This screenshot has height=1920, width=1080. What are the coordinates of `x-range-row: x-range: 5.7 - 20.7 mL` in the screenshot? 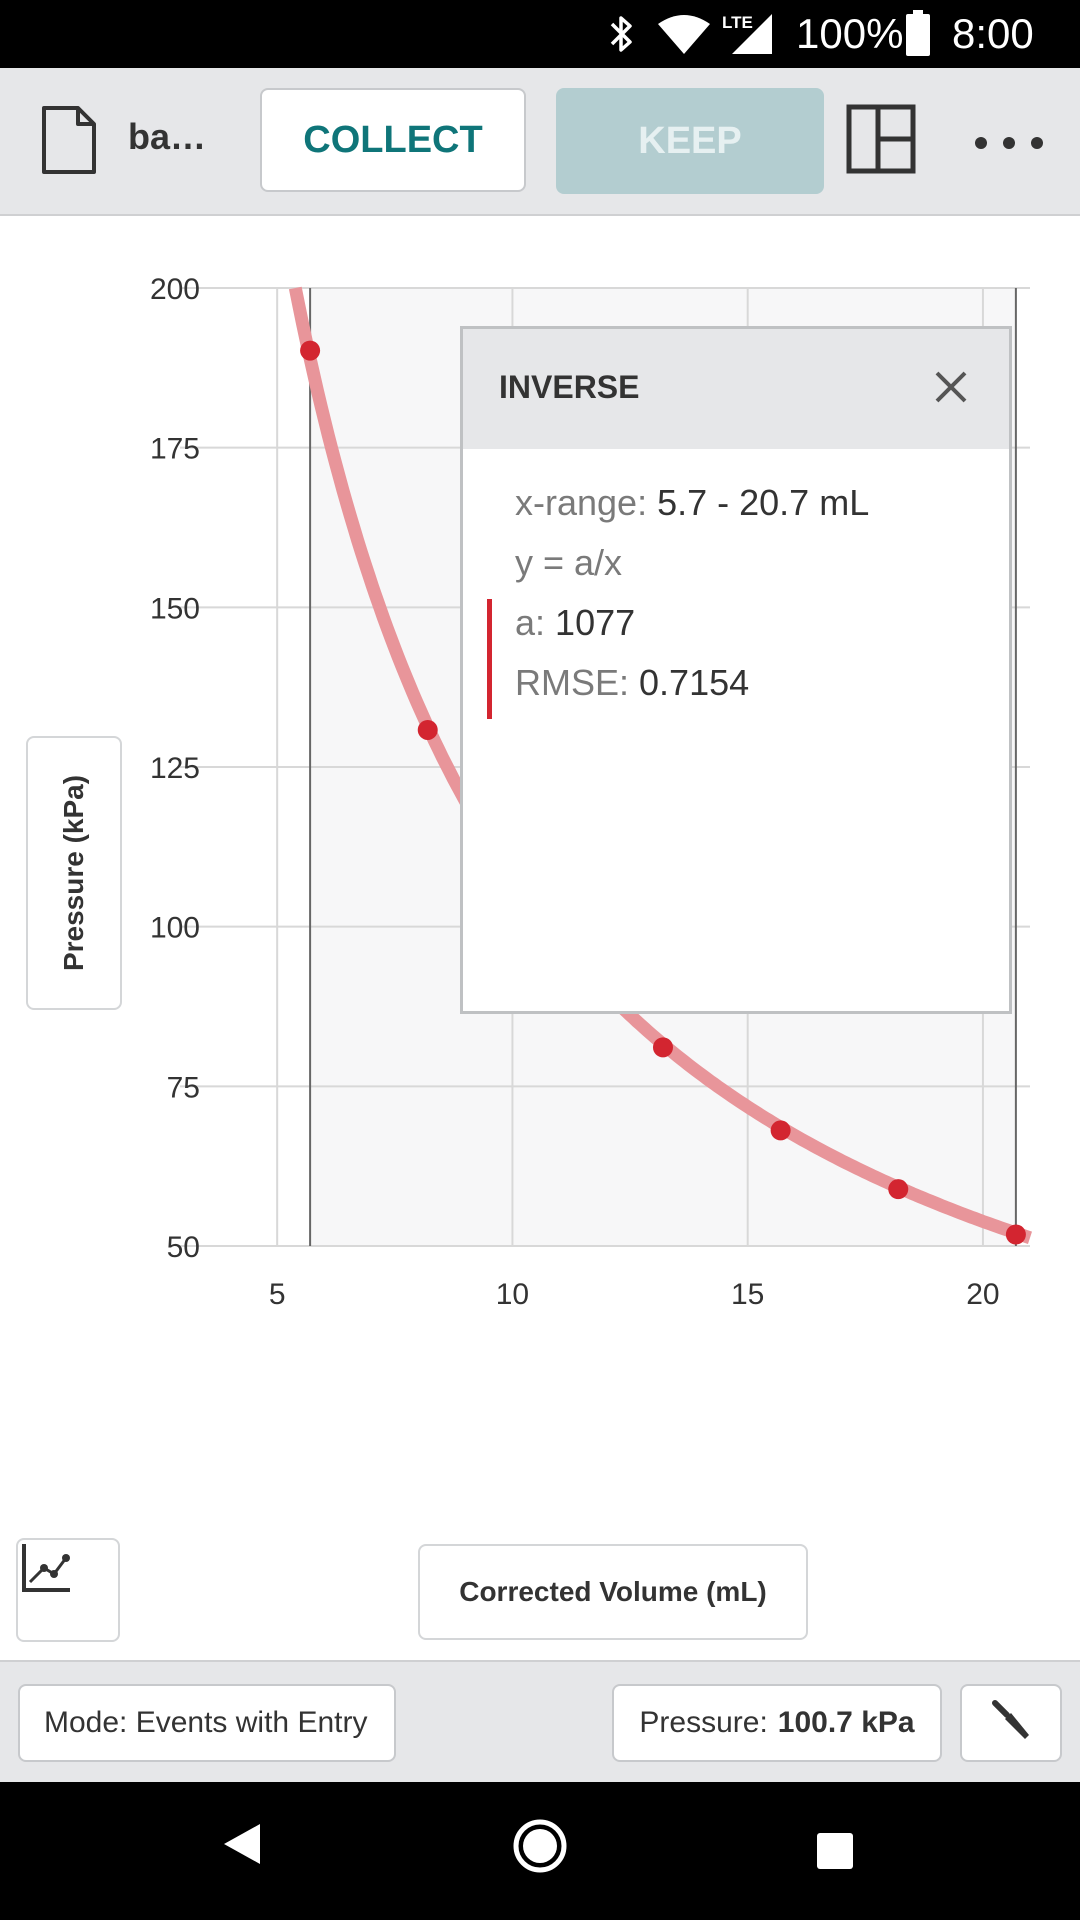 It's located at (762, 503).